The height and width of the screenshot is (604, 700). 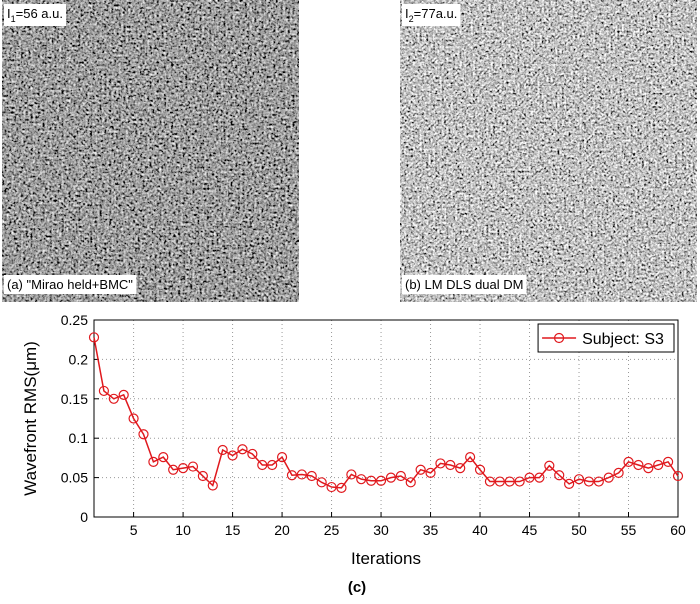 I want to click on intensity-value: =77a.u., so click(x=436, y=13).